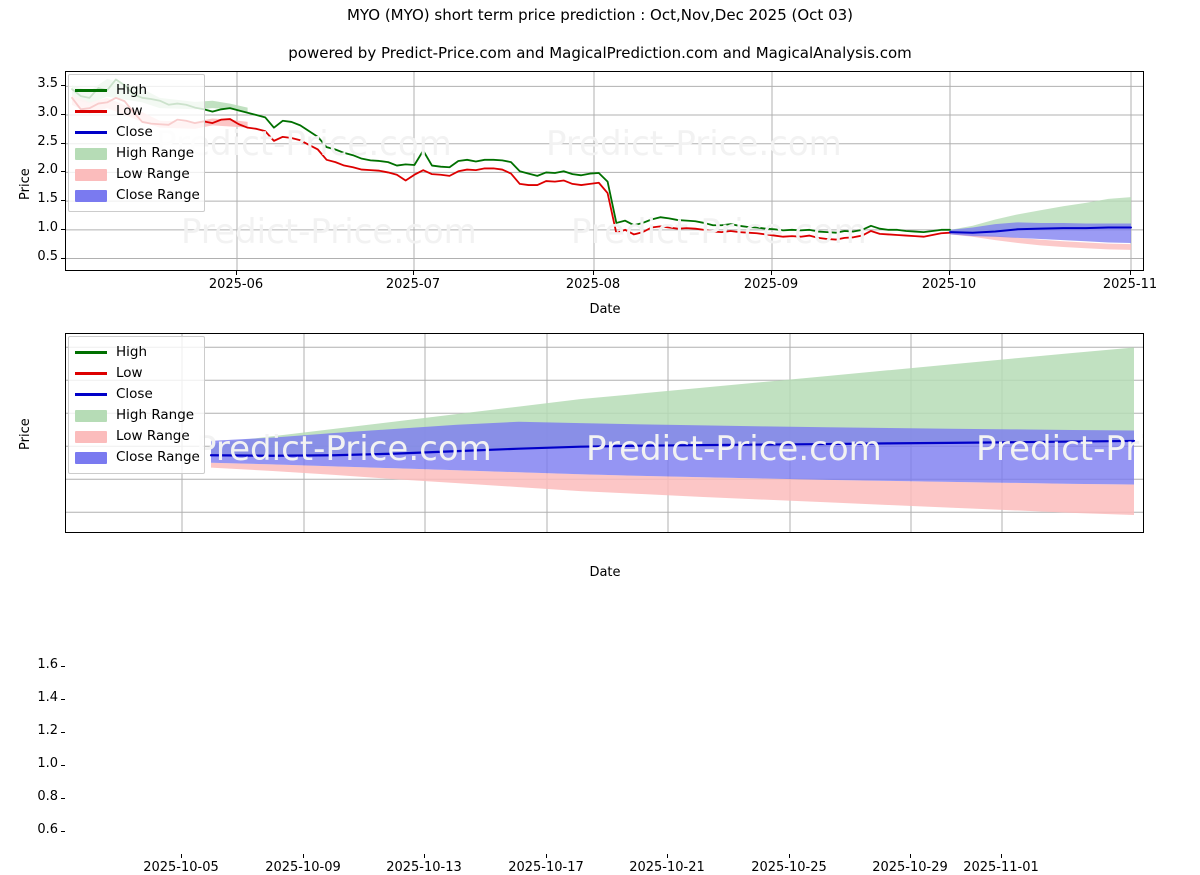 Image resolution: width=1200 pixels, height=875 pixels. What do you see at coordinates (949, 284) in the screenshot?
I see `overview-x-tick-label: 2025-10` at bounding box center [949, 284].